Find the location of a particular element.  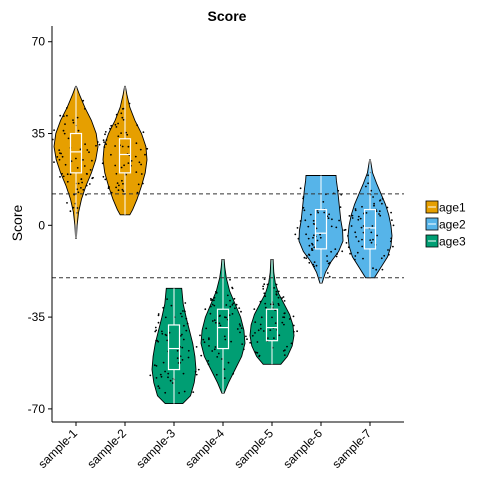

x-tick-label: sample-5 is located at coordinates (253, 448).